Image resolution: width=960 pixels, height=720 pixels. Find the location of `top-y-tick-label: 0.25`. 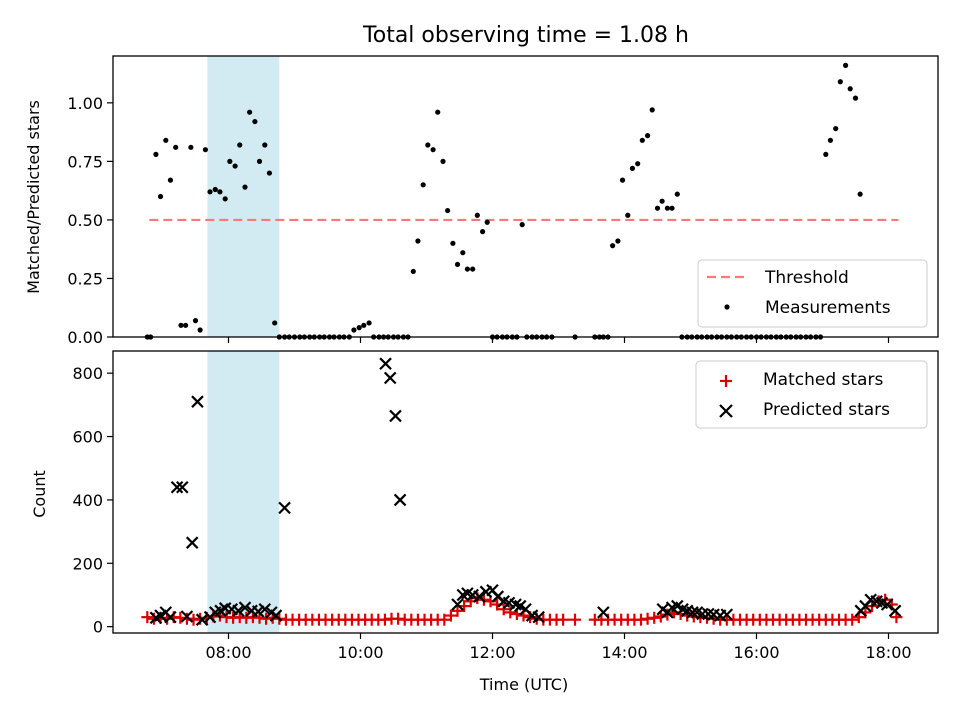

top-y-tick-label: 0.25 is located at coordinates (85, 278).